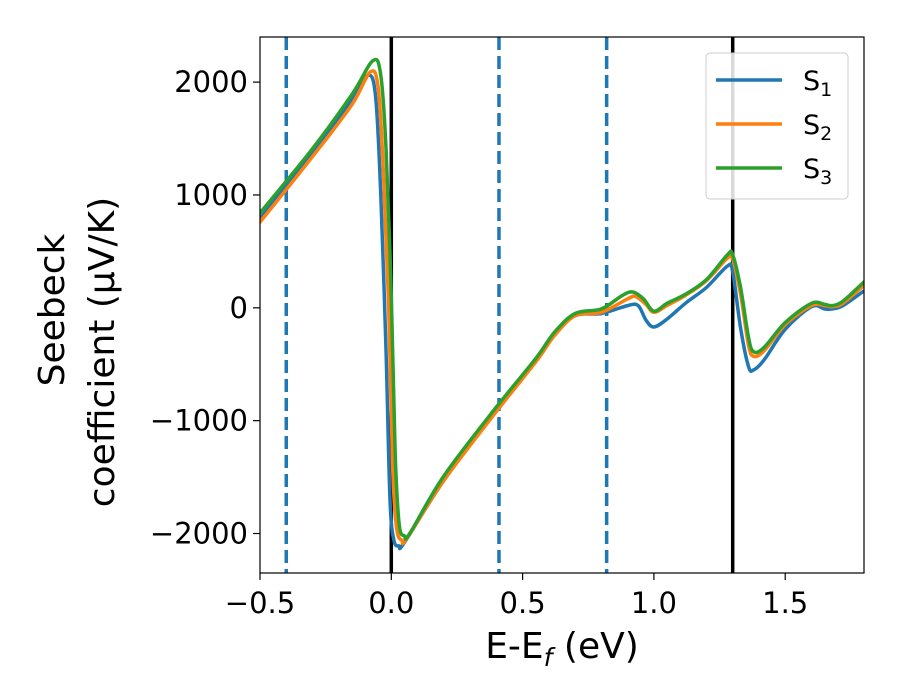 The width and height of the screenshot is (900, 700). I want to click on x-axis: −0.5 0.0 0.5 1.0 1.5, so click(516, 596).